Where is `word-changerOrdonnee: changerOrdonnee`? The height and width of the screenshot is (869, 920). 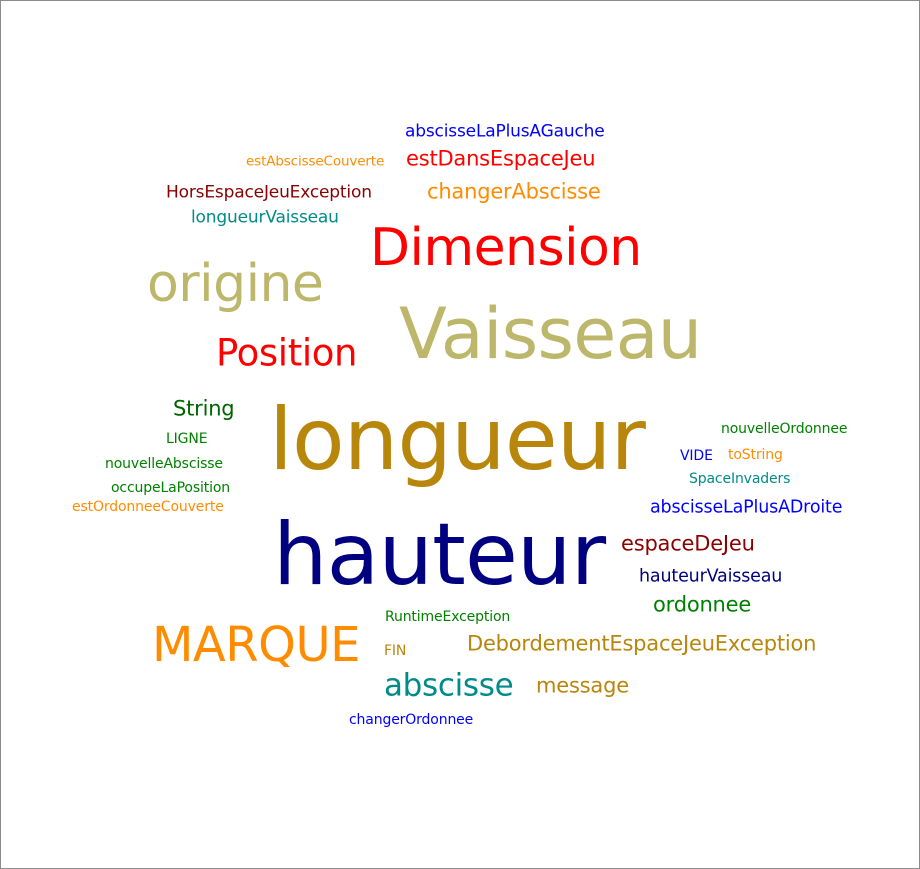
word-changerOrdonnee: changerOrdonnee is located at coordinates (411, 720).